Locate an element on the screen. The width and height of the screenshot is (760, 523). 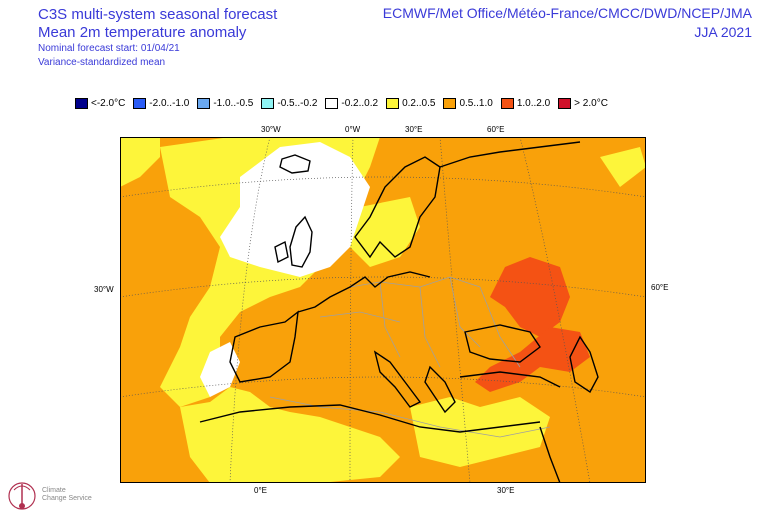
lon-label-bottom-2: 30°E is located at coordinates (506, 490).